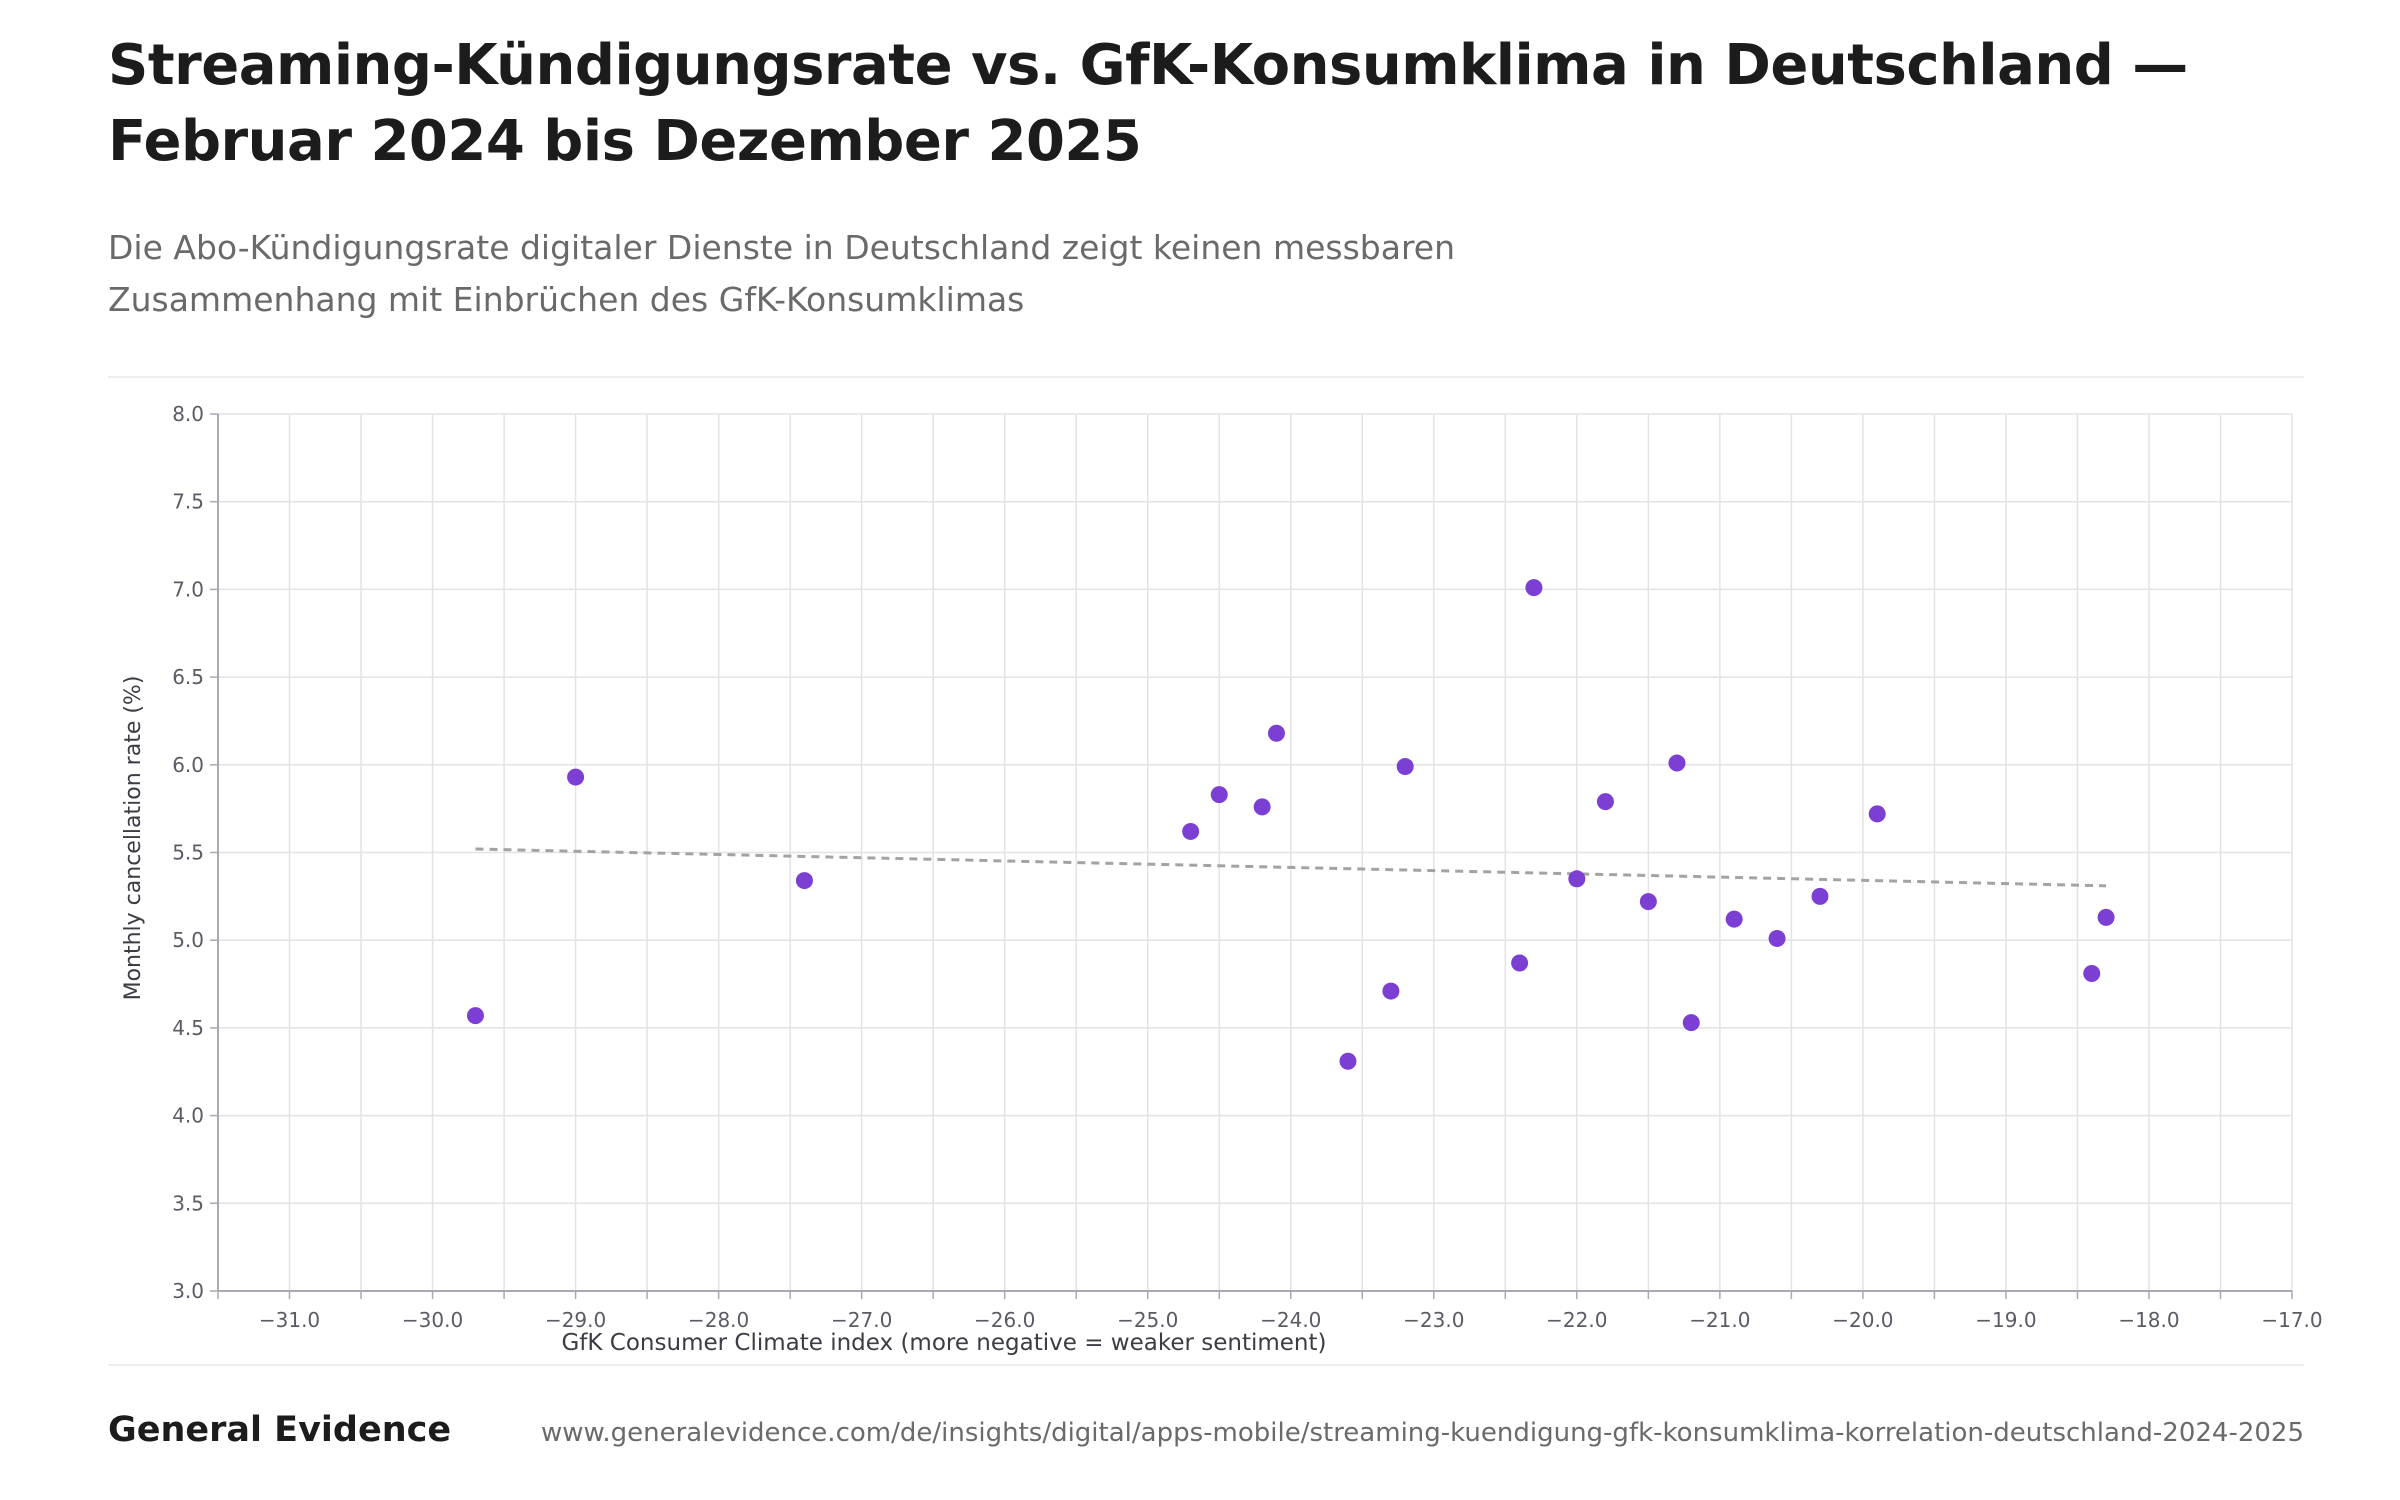 The width and height of the screenshot is (2400, 1500). Describe the element at coordinates (2291, 1320) in the screenshot. I see `x-tick-label: −17.0` at that location.